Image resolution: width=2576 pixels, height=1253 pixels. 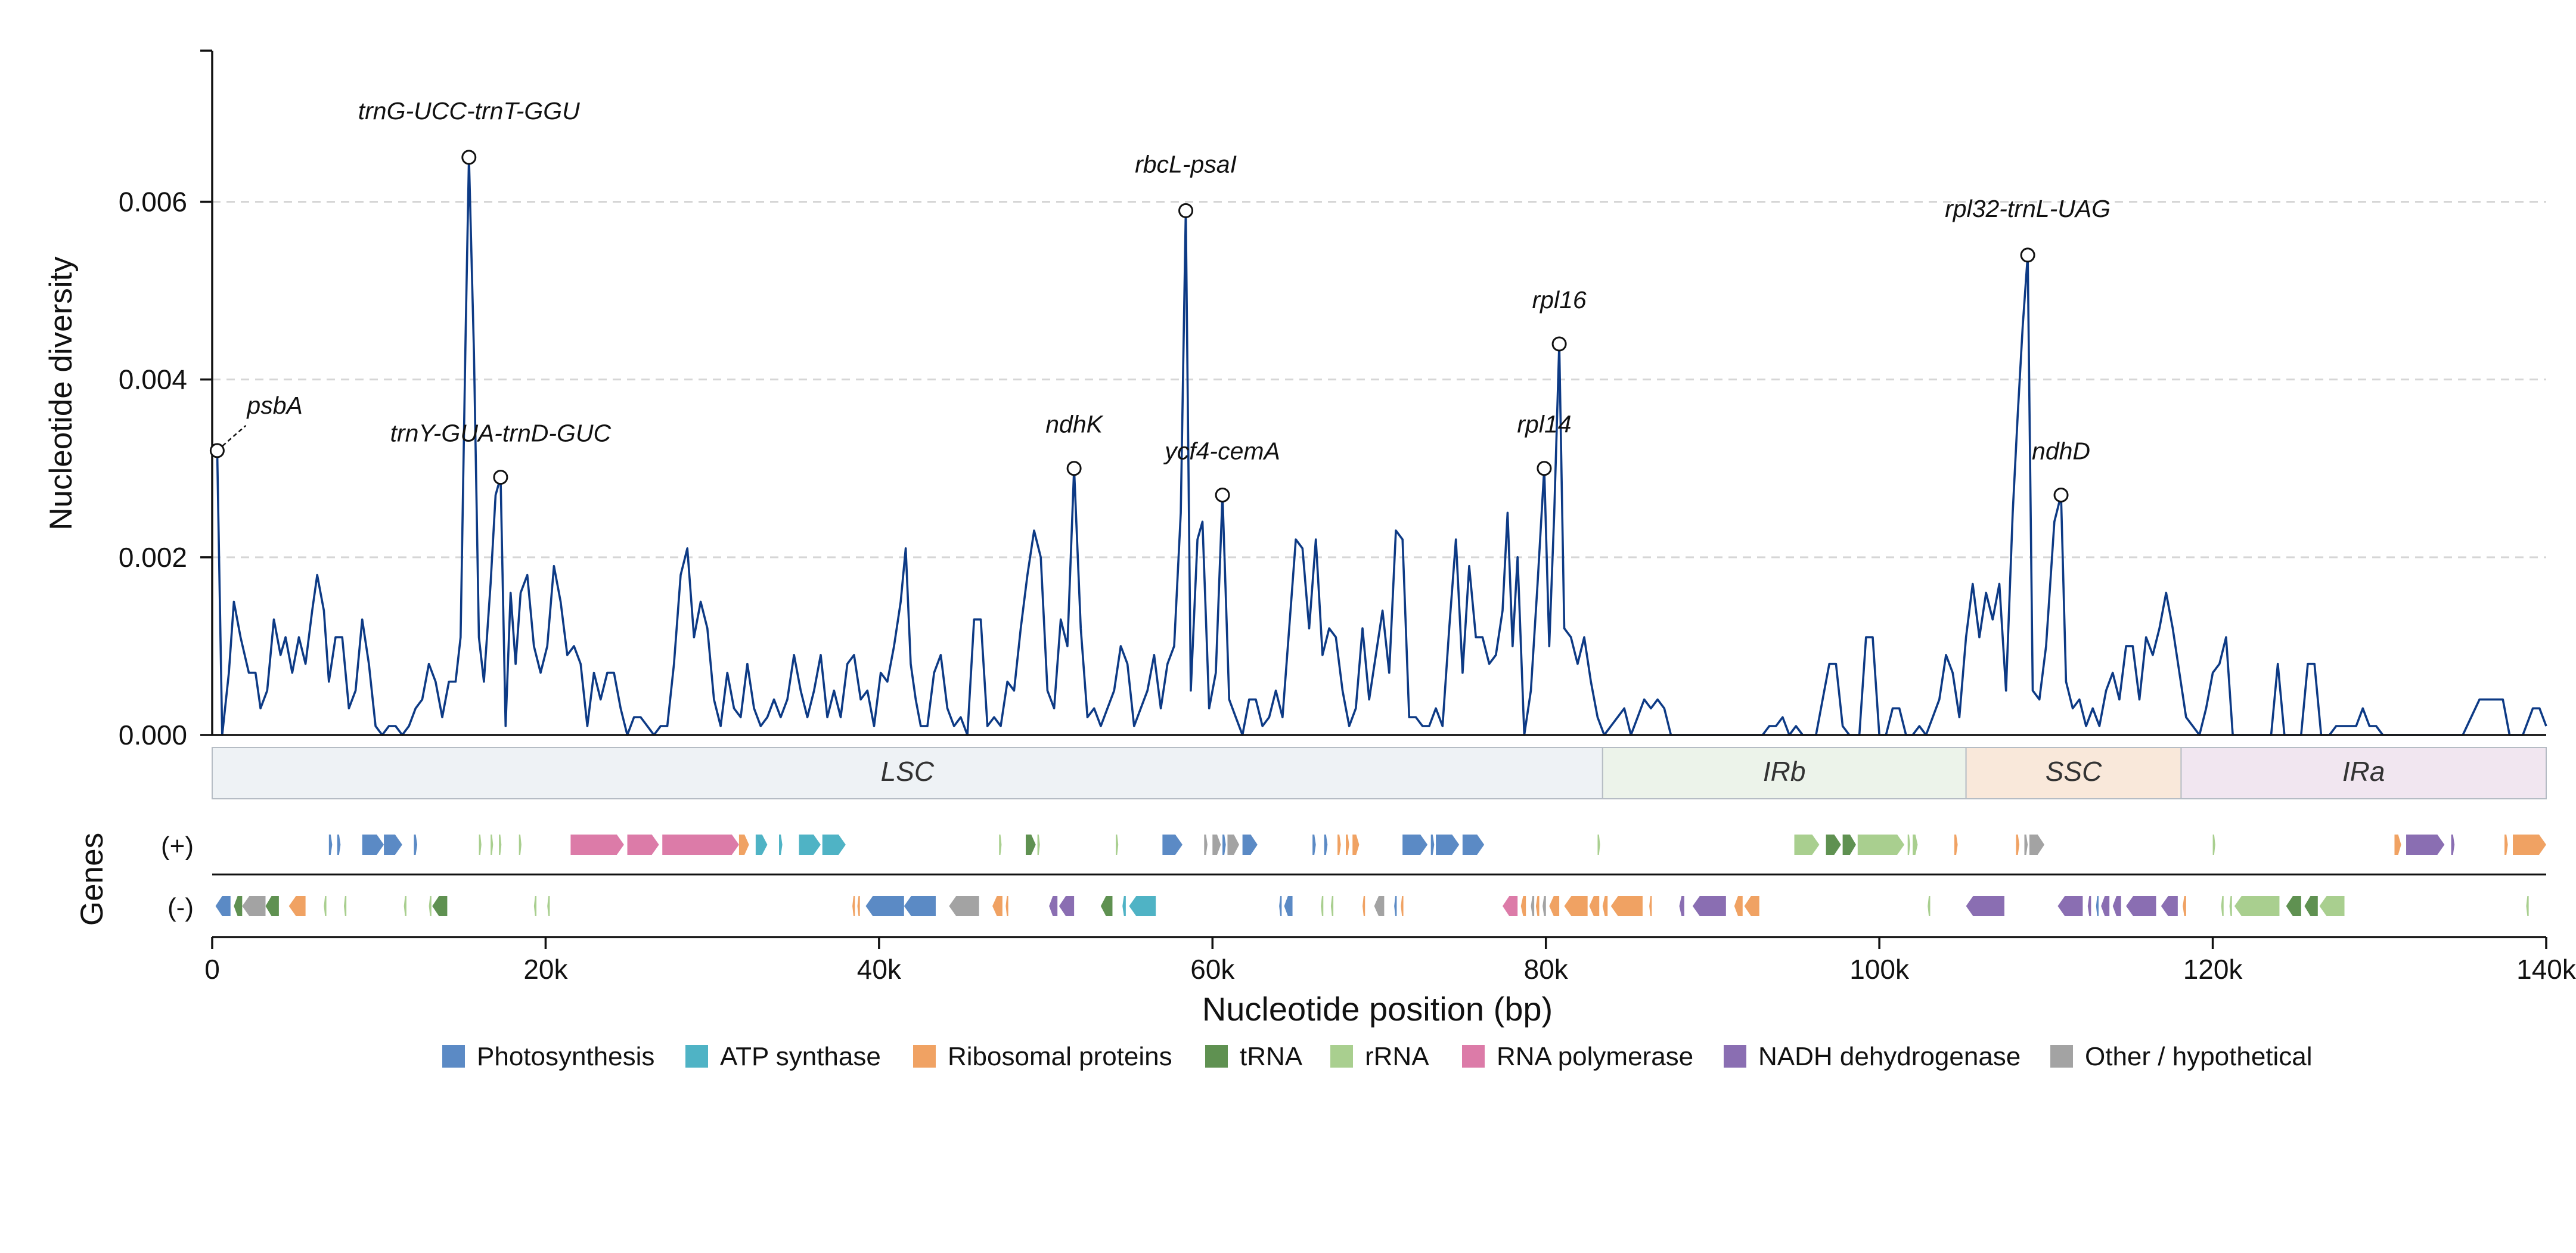 I want to click on peak-leader-line, so click(x=232, y=437).